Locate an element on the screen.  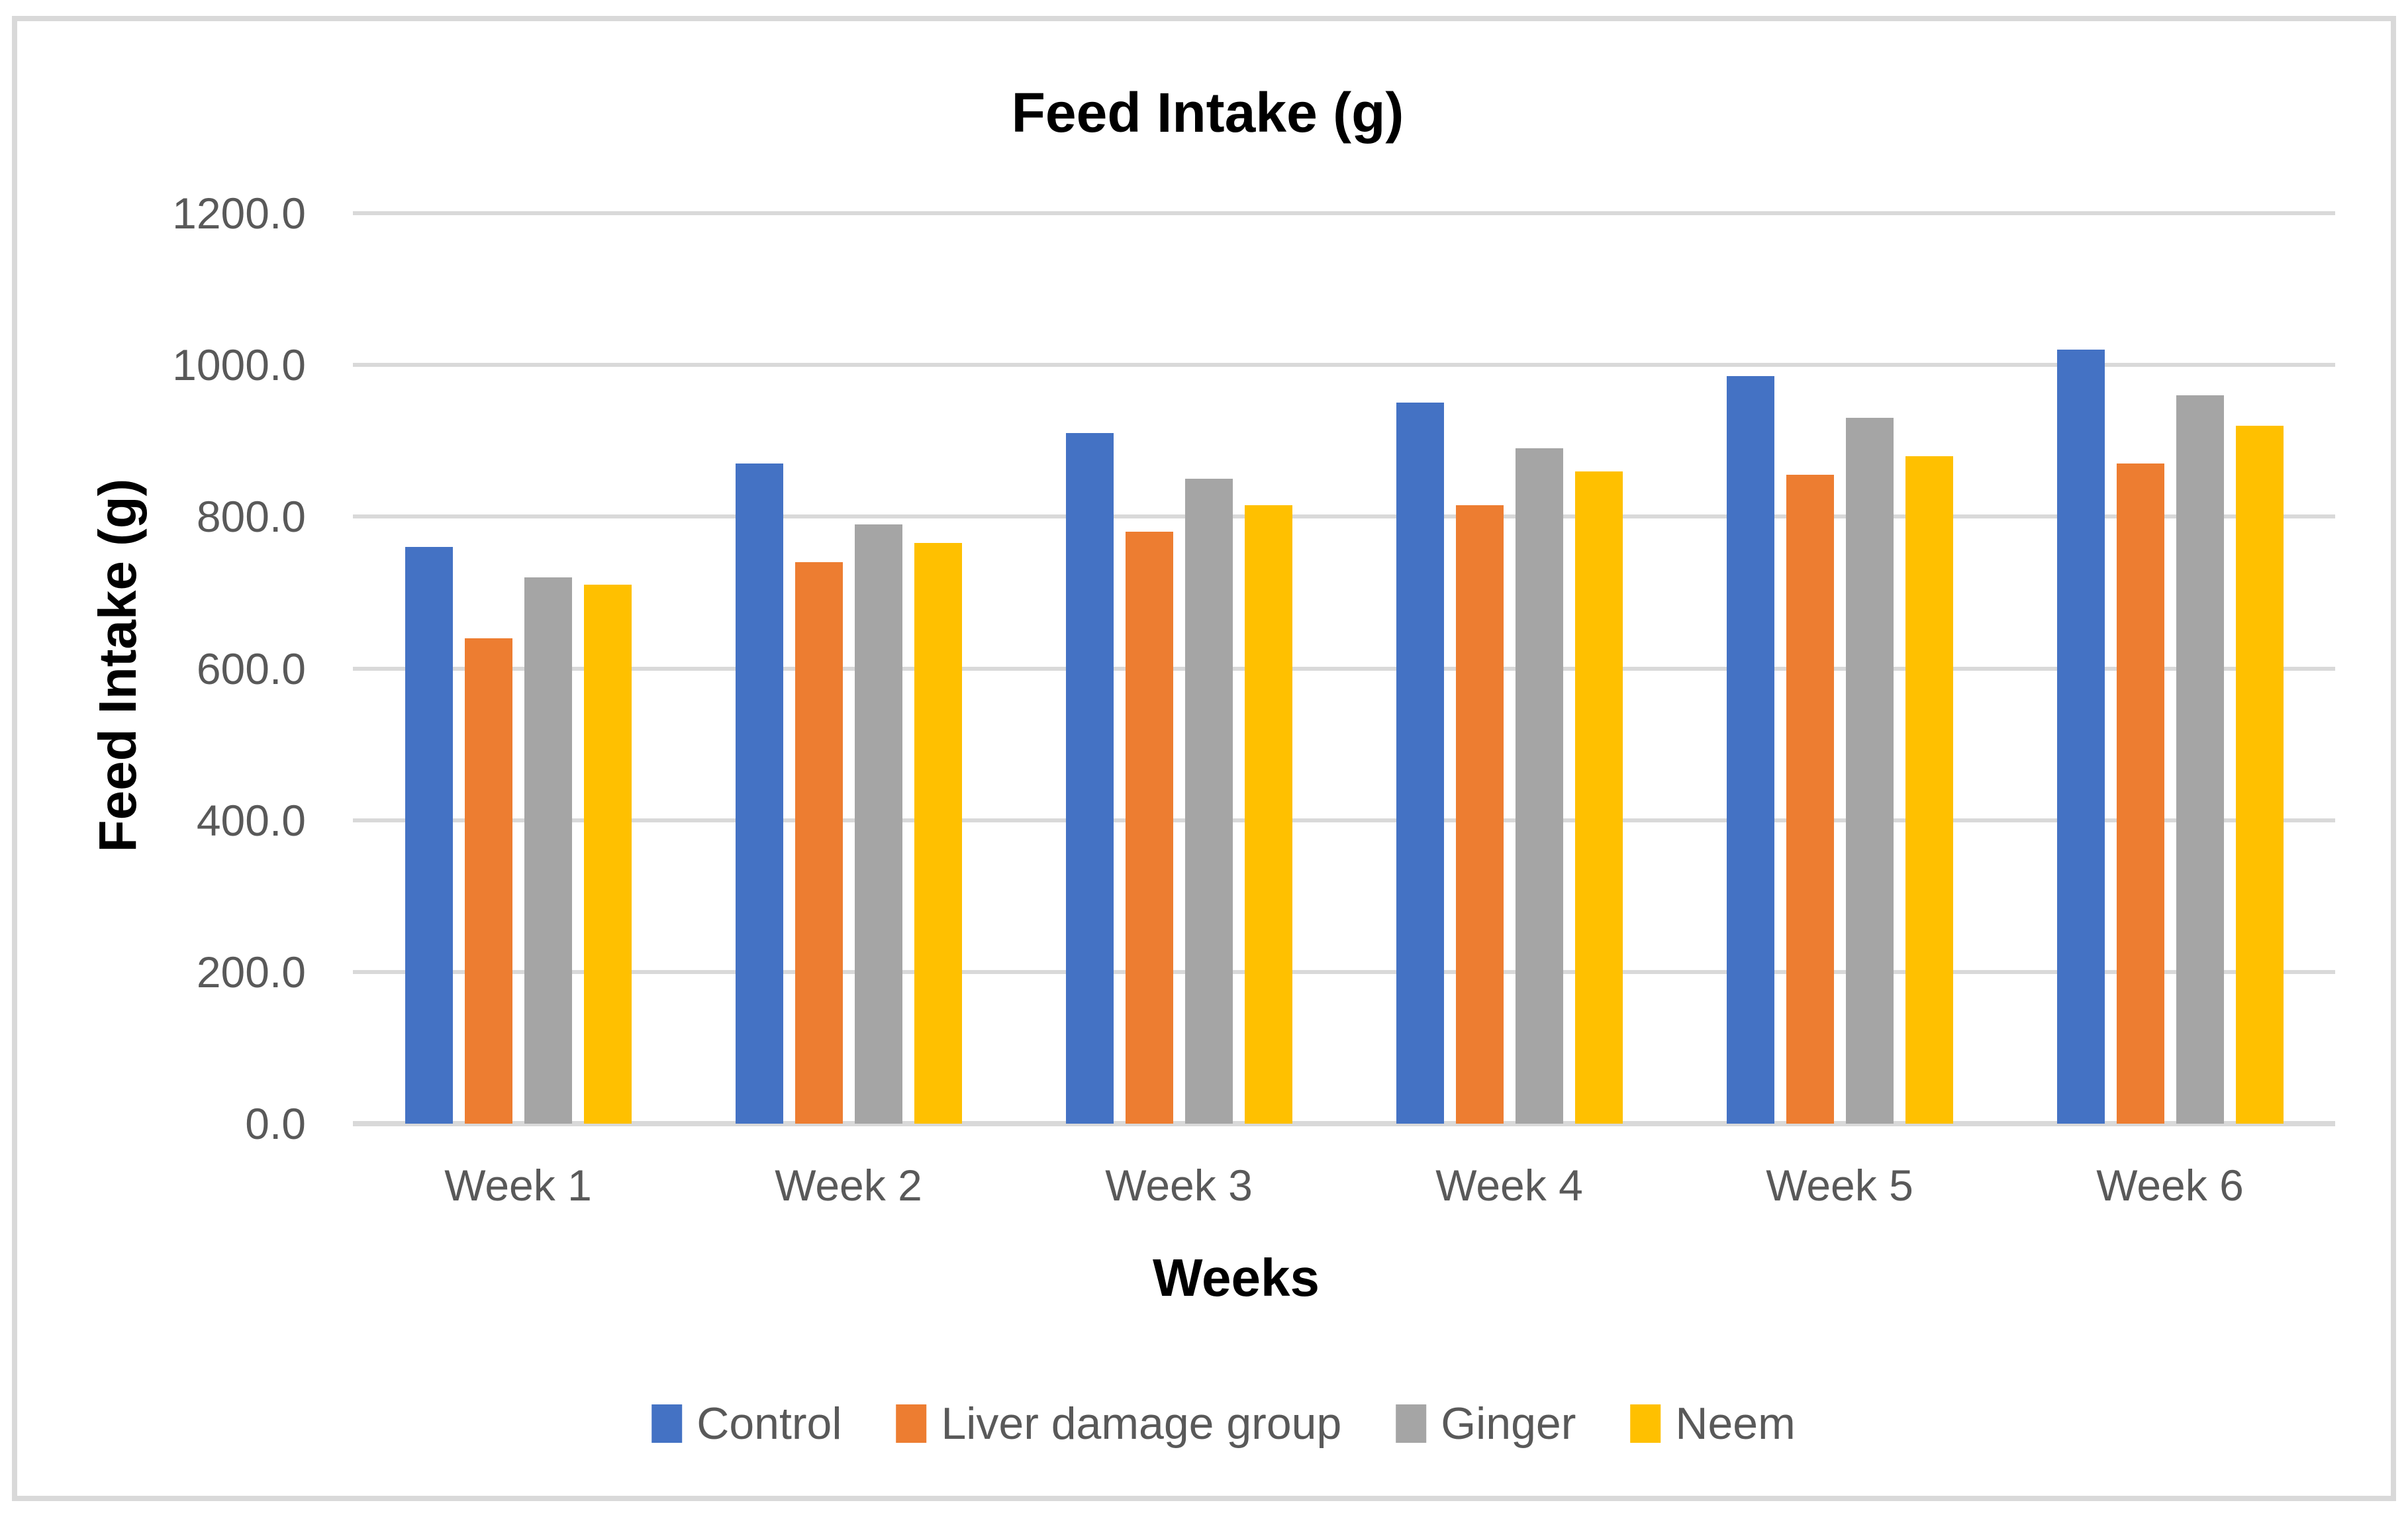
legend: Control Liver damage group Ginger Neem is located at coordinates (1223, 1424).